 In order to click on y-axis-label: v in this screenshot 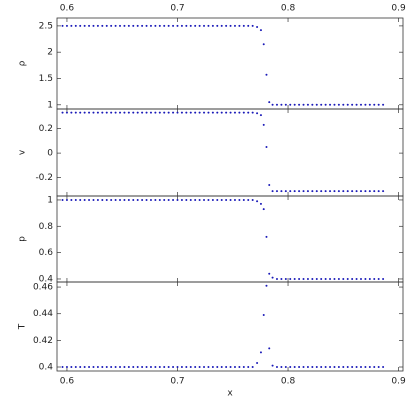, I will do `click(23, 152)`.